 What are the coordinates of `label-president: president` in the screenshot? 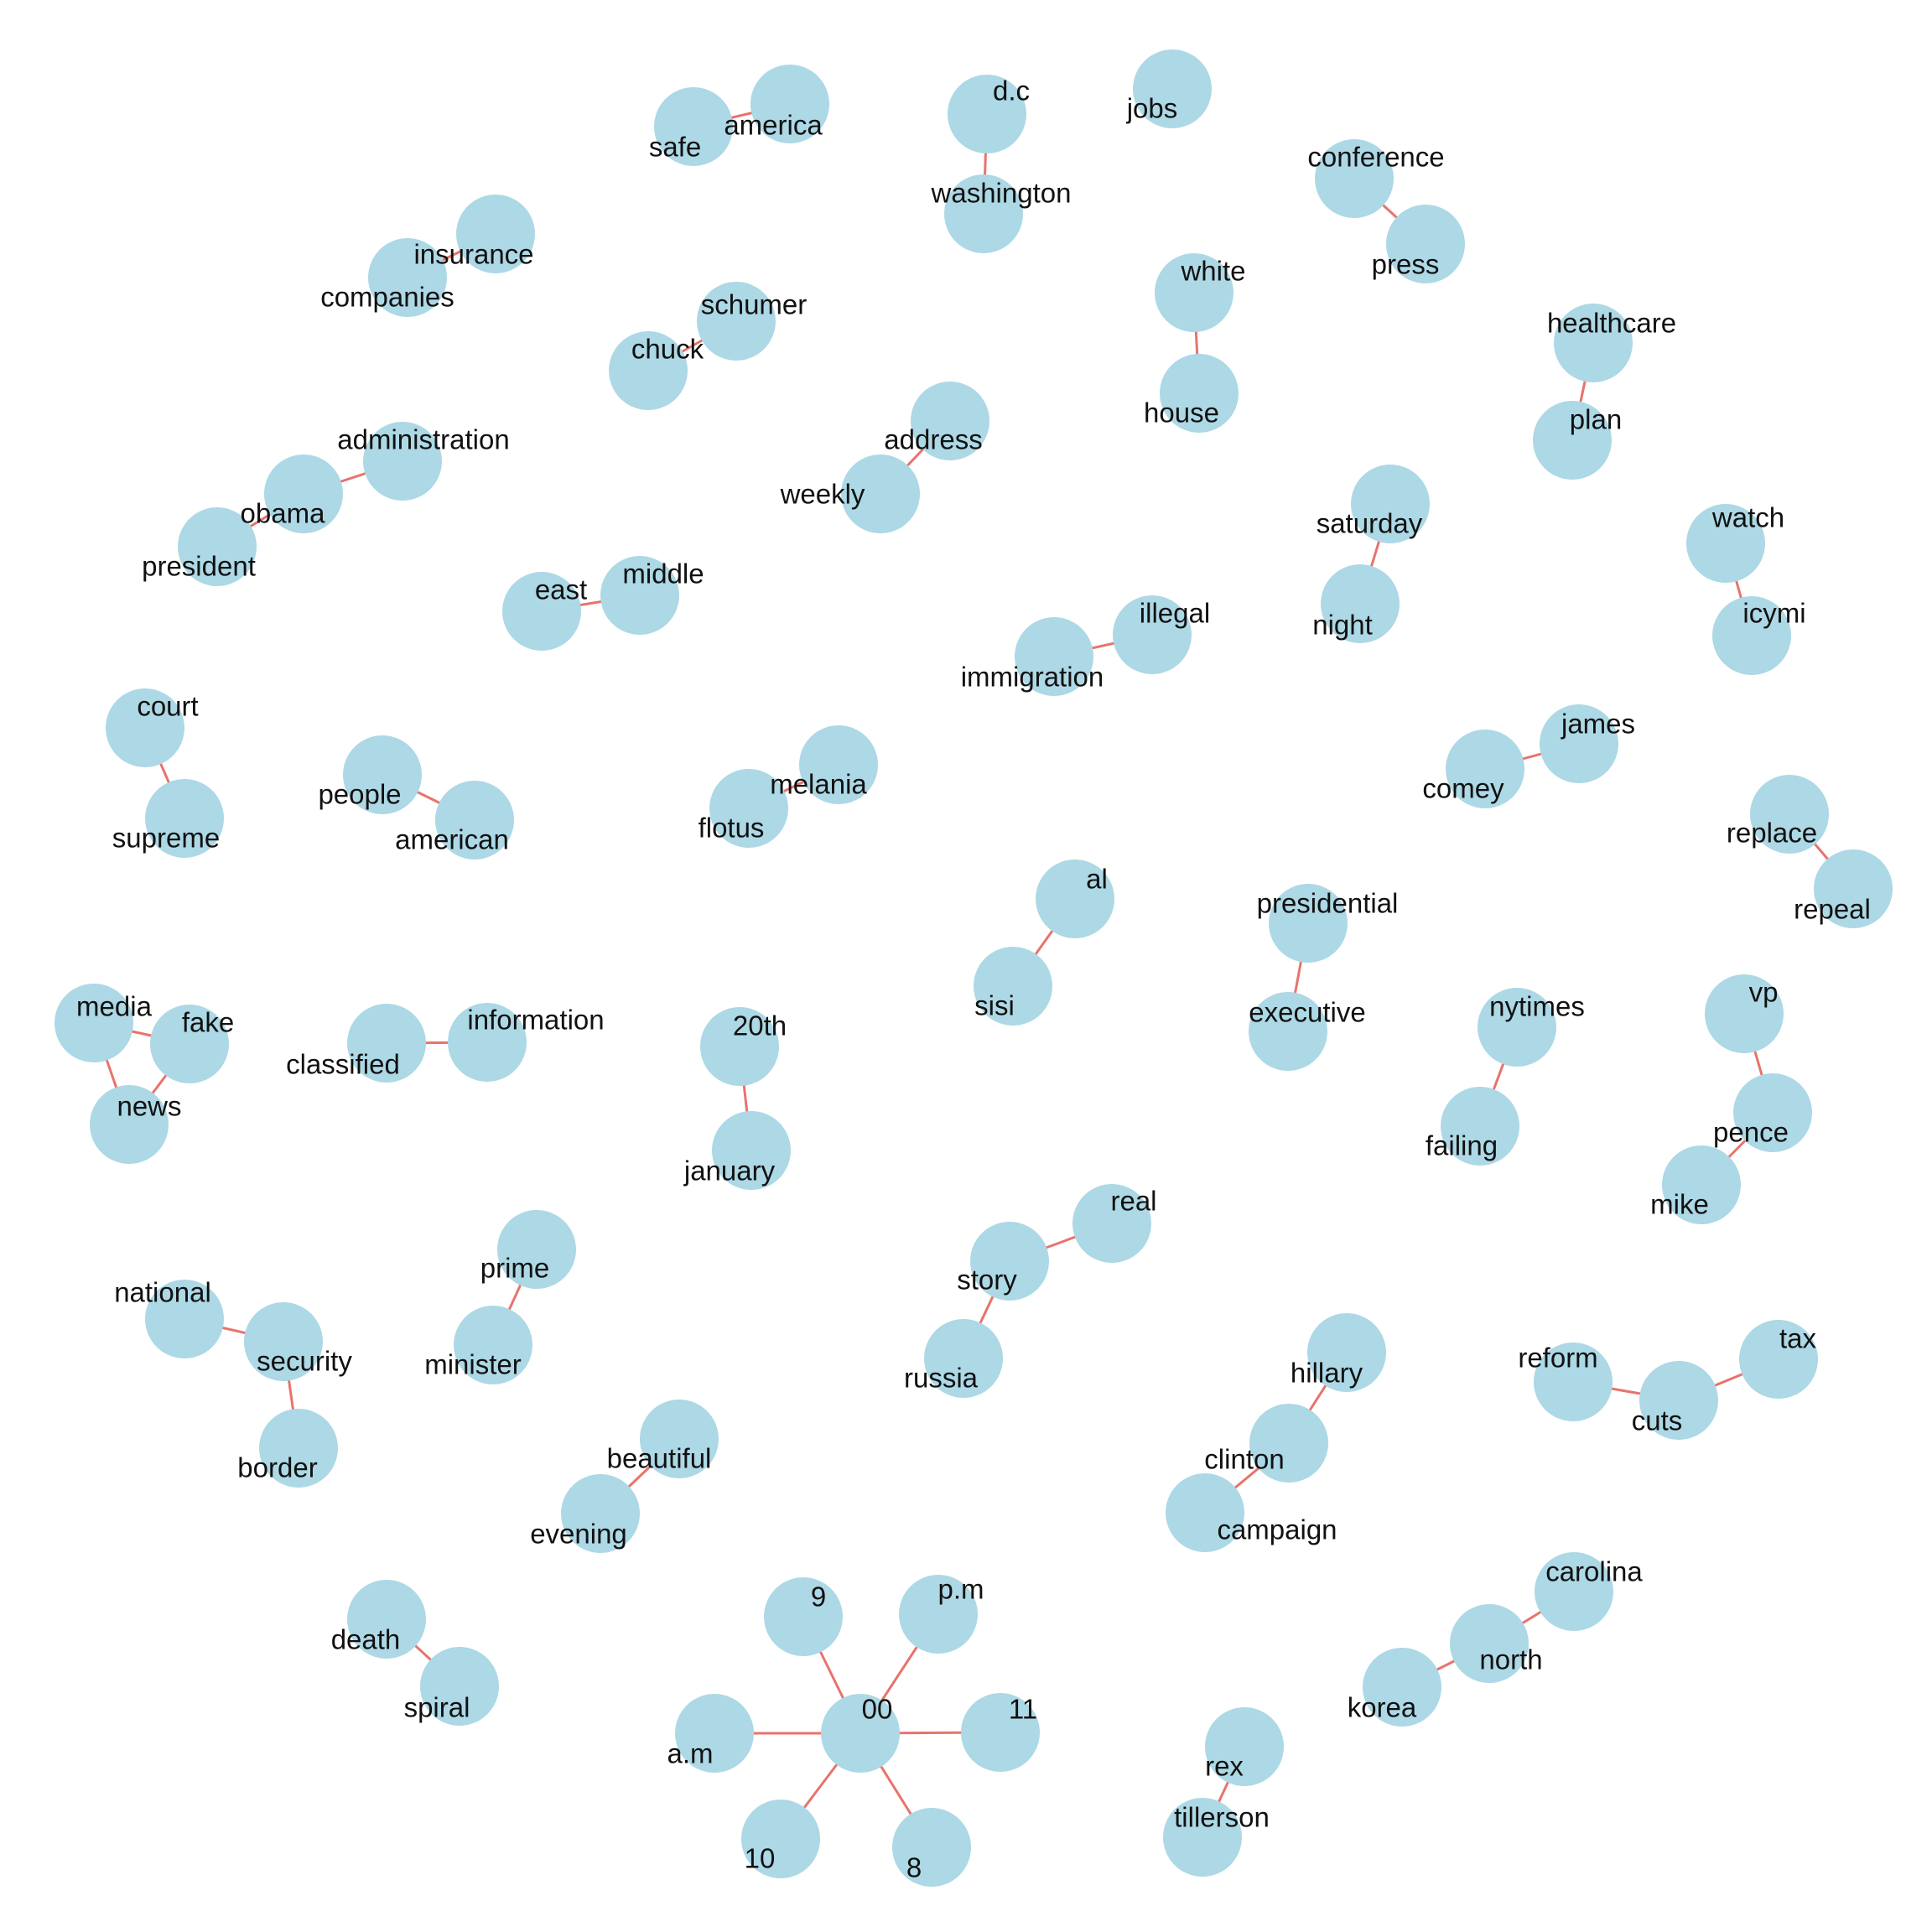 It's located at (199, 566).